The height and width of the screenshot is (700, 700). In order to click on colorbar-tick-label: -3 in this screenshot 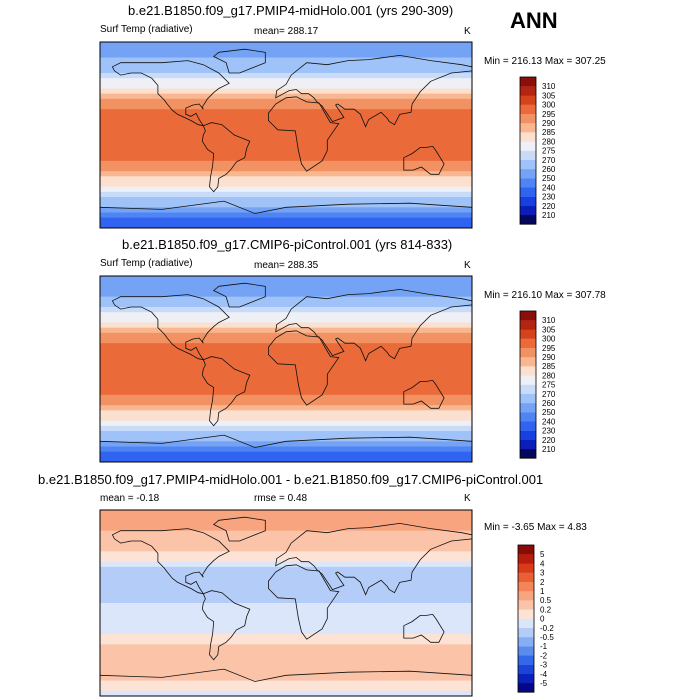, I will do `click(544, 665)`.